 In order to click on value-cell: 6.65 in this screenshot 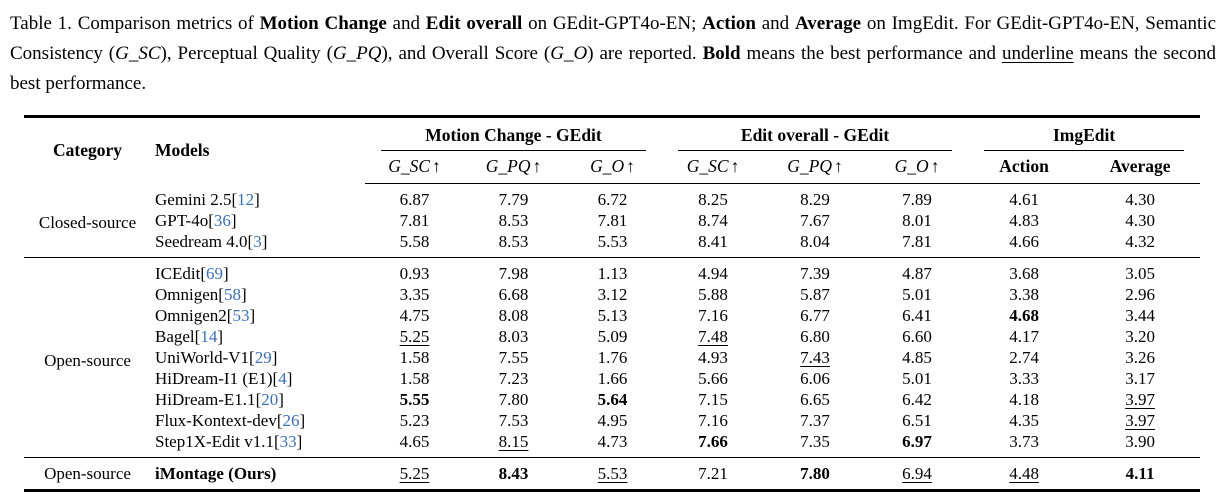, I will do `click(815, 399)`.